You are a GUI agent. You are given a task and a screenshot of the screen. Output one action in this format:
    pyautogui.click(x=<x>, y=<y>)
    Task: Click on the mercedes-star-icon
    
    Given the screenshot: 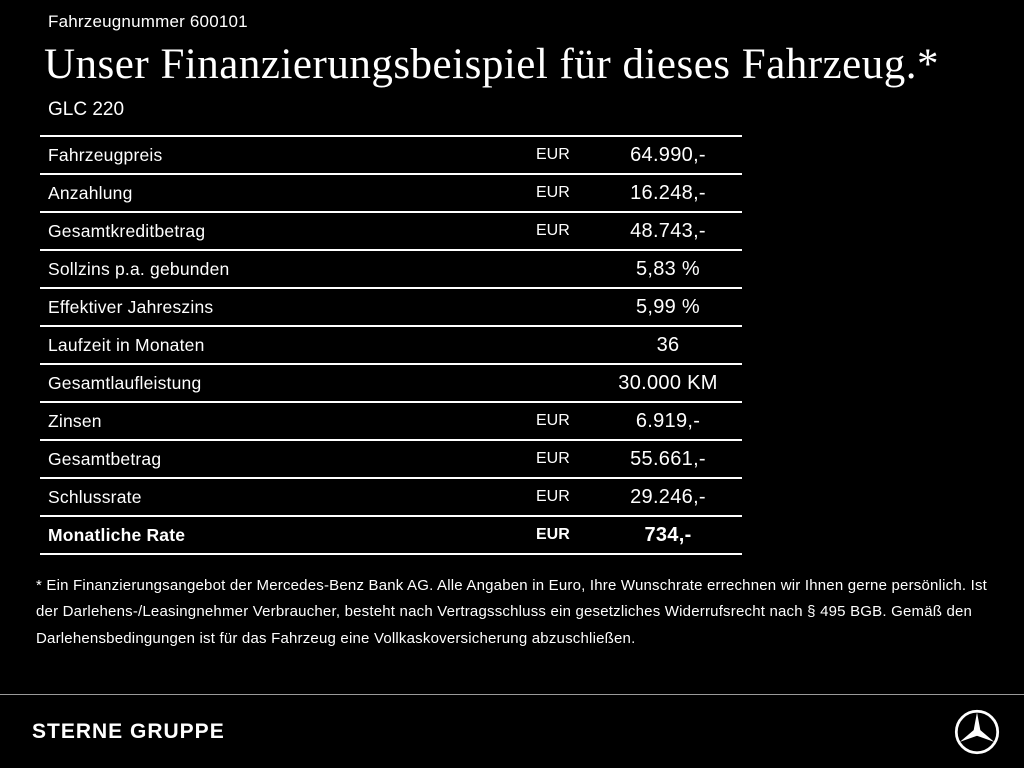 What is the action you would take?
    pyautogui.click(x=977, y=732)
    